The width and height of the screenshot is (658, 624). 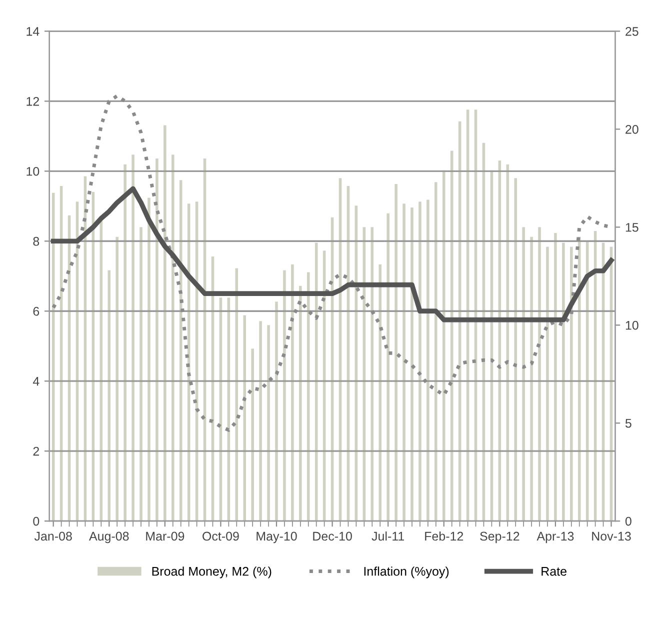 I want to click on y2-tick-label: 5, so click(x=628, y=423).